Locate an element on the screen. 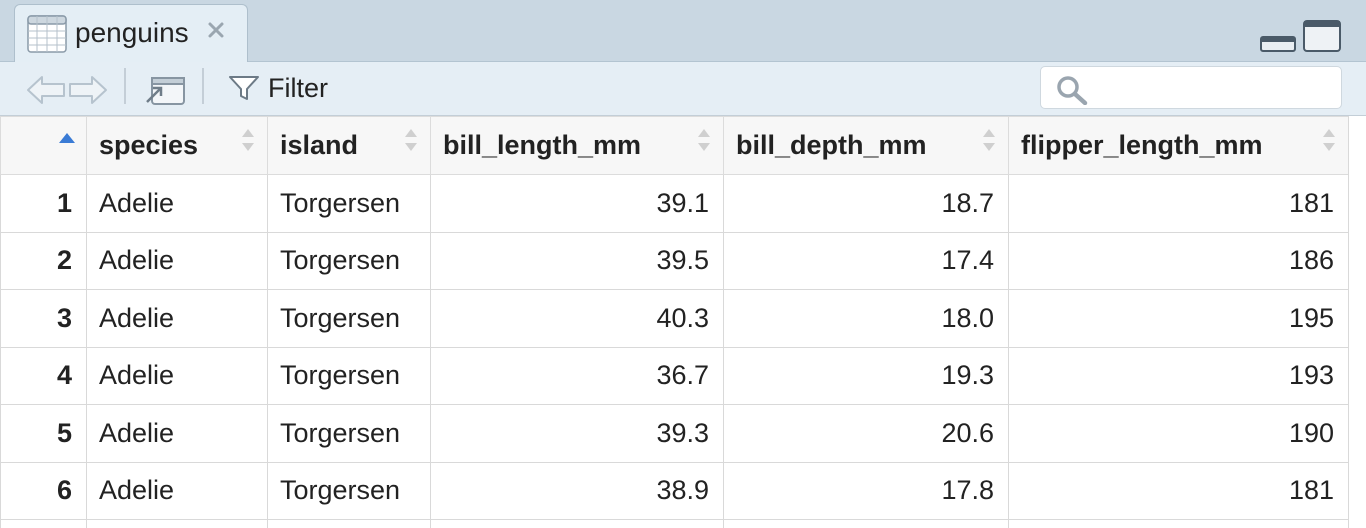  cell-bill-length: 39.1 is located at coordinates (577, 203).